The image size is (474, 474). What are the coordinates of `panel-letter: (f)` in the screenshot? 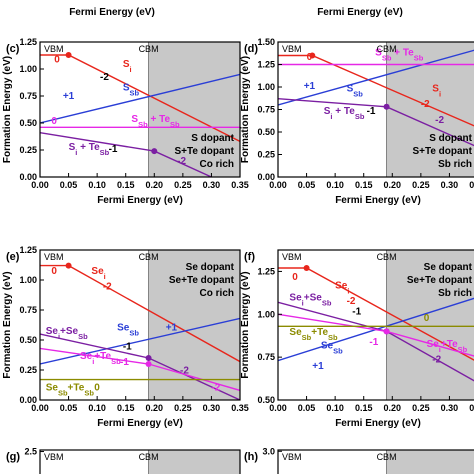 It's located at (249, 257).